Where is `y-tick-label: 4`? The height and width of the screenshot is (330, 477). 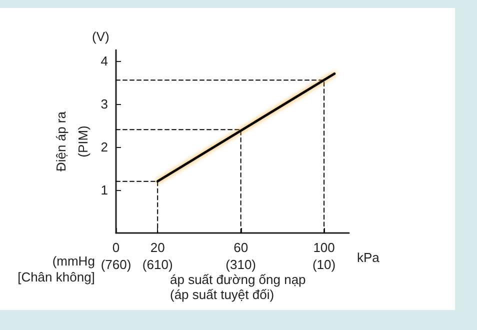 y-tick-label: 4 is located at coordinates (104, 60).